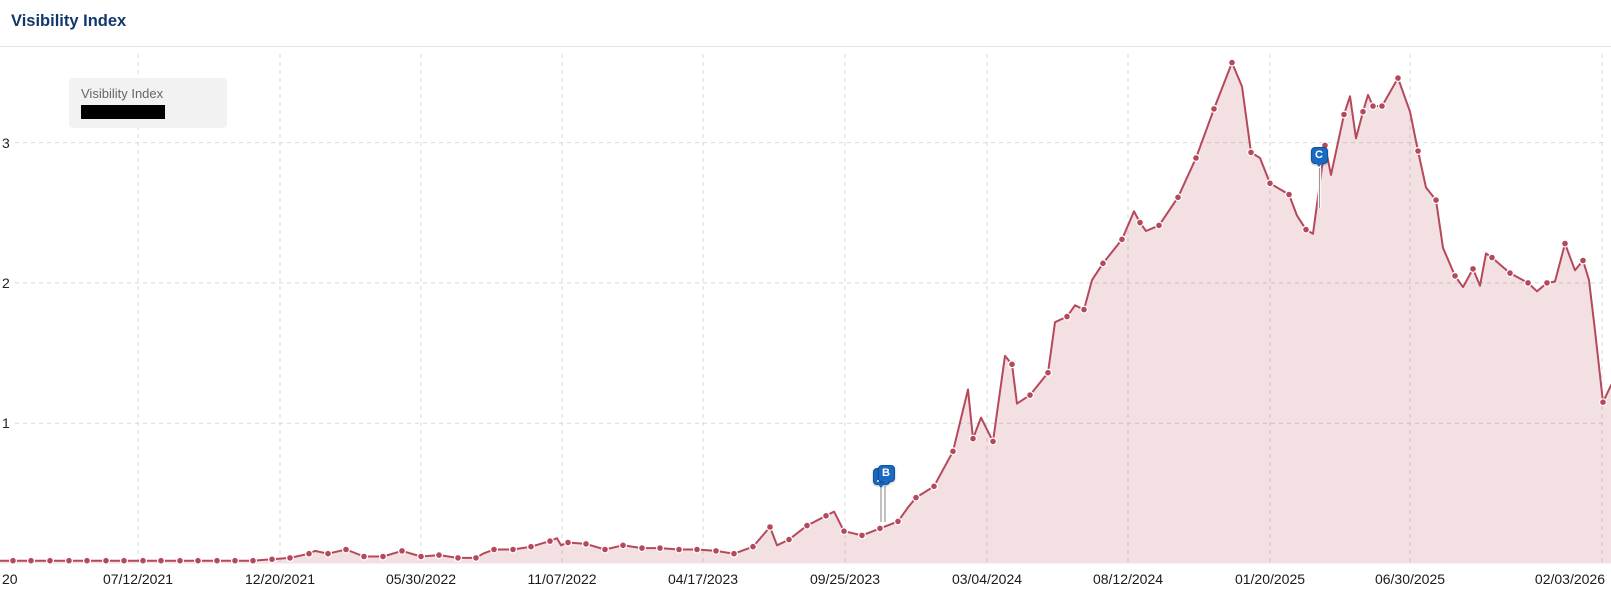  I want to click on redacted-domain-value, so click(123, 112).